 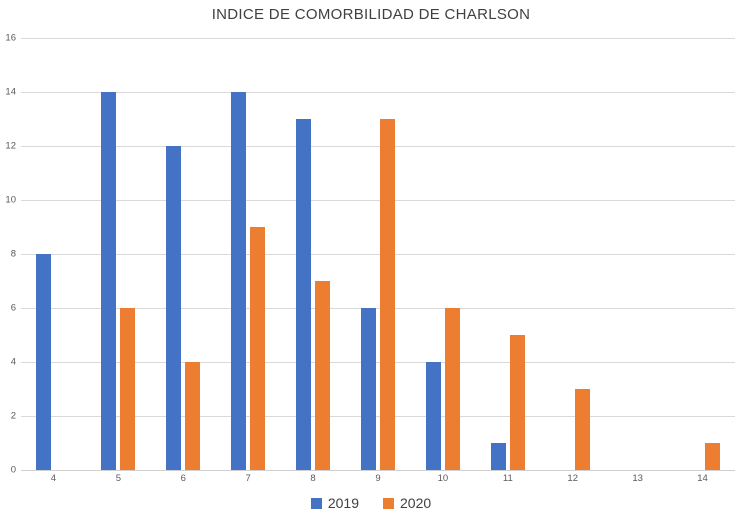 I want to click on y-axis-tick-label: 0, so click(x=13, y=470).